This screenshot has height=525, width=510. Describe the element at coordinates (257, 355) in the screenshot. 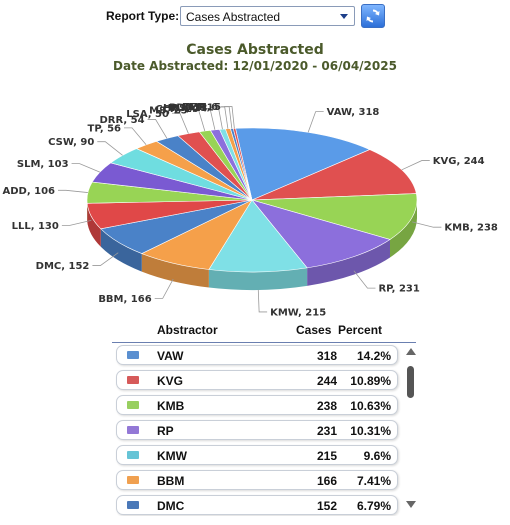

I see `table-row: VAW 318 14.2%` at that location.